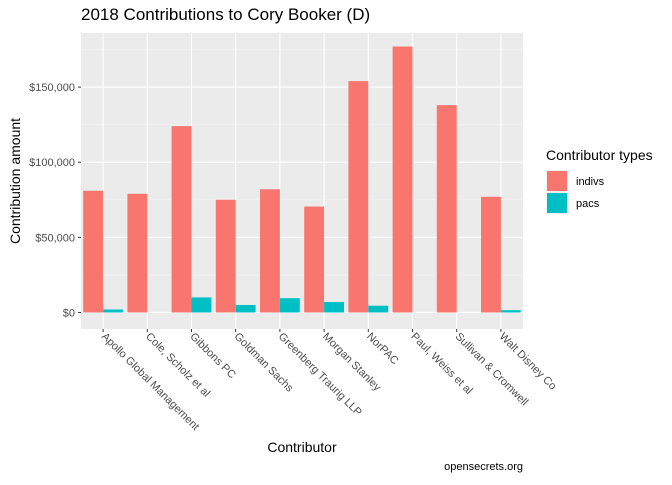  Describe the element at coordinates (557, 203) in the screenshot. I see `legend-swatch-pacs` at that location.